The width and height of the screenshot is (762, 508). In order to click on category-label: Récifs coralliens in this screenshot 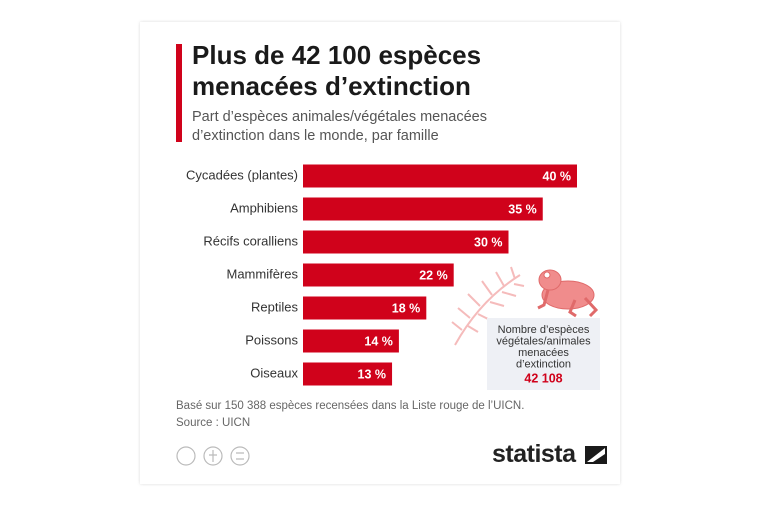, I will do `click(250, 240)`.